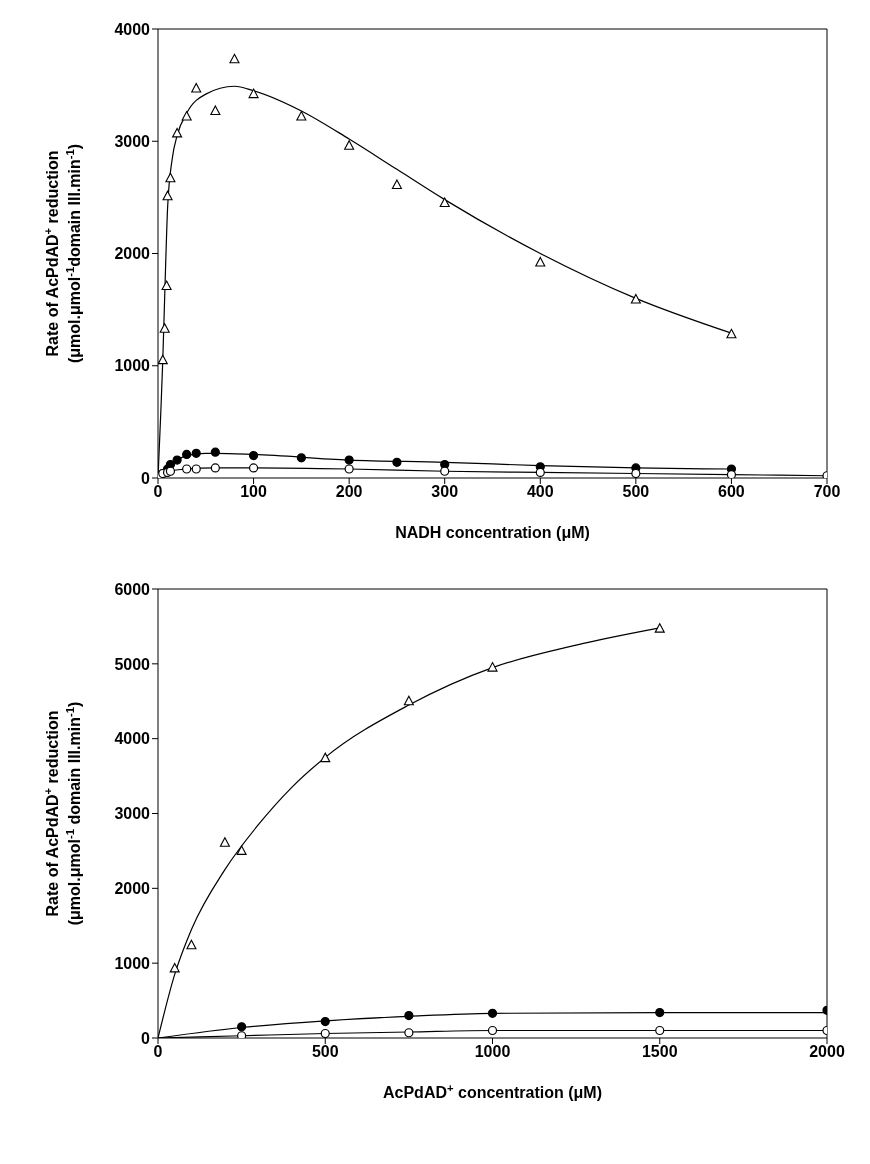  Describe the element at coordinates (349, 492) in the screenshot. I see `x-tick-label: 200` at that location.